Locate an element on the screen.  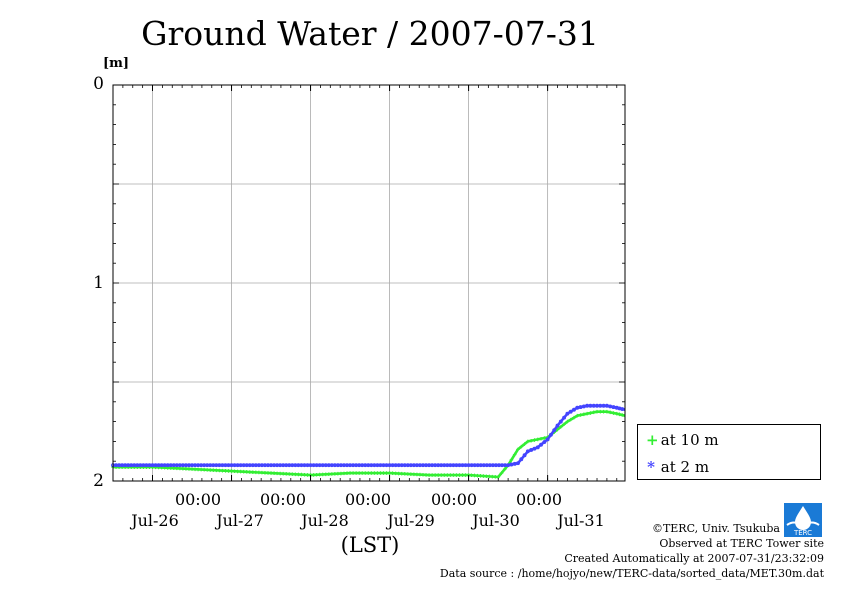
series-layer is located at coordinates (368, 441).